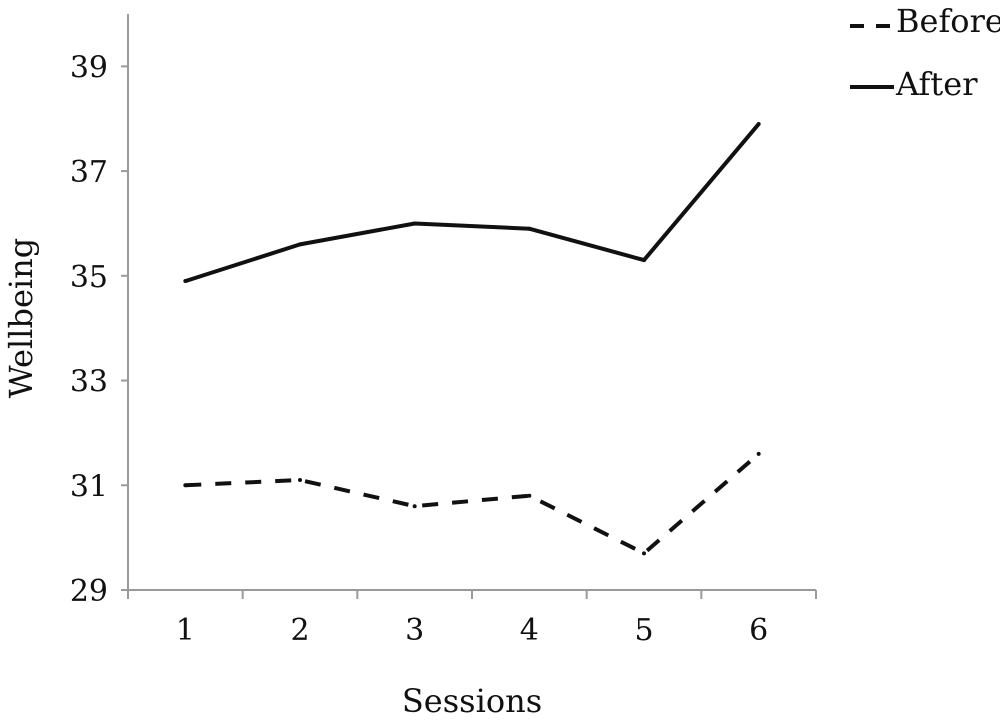  Describe the element at coordinates (89, 591) in the screenshot. I see `y-tick-label: 29` at that location.